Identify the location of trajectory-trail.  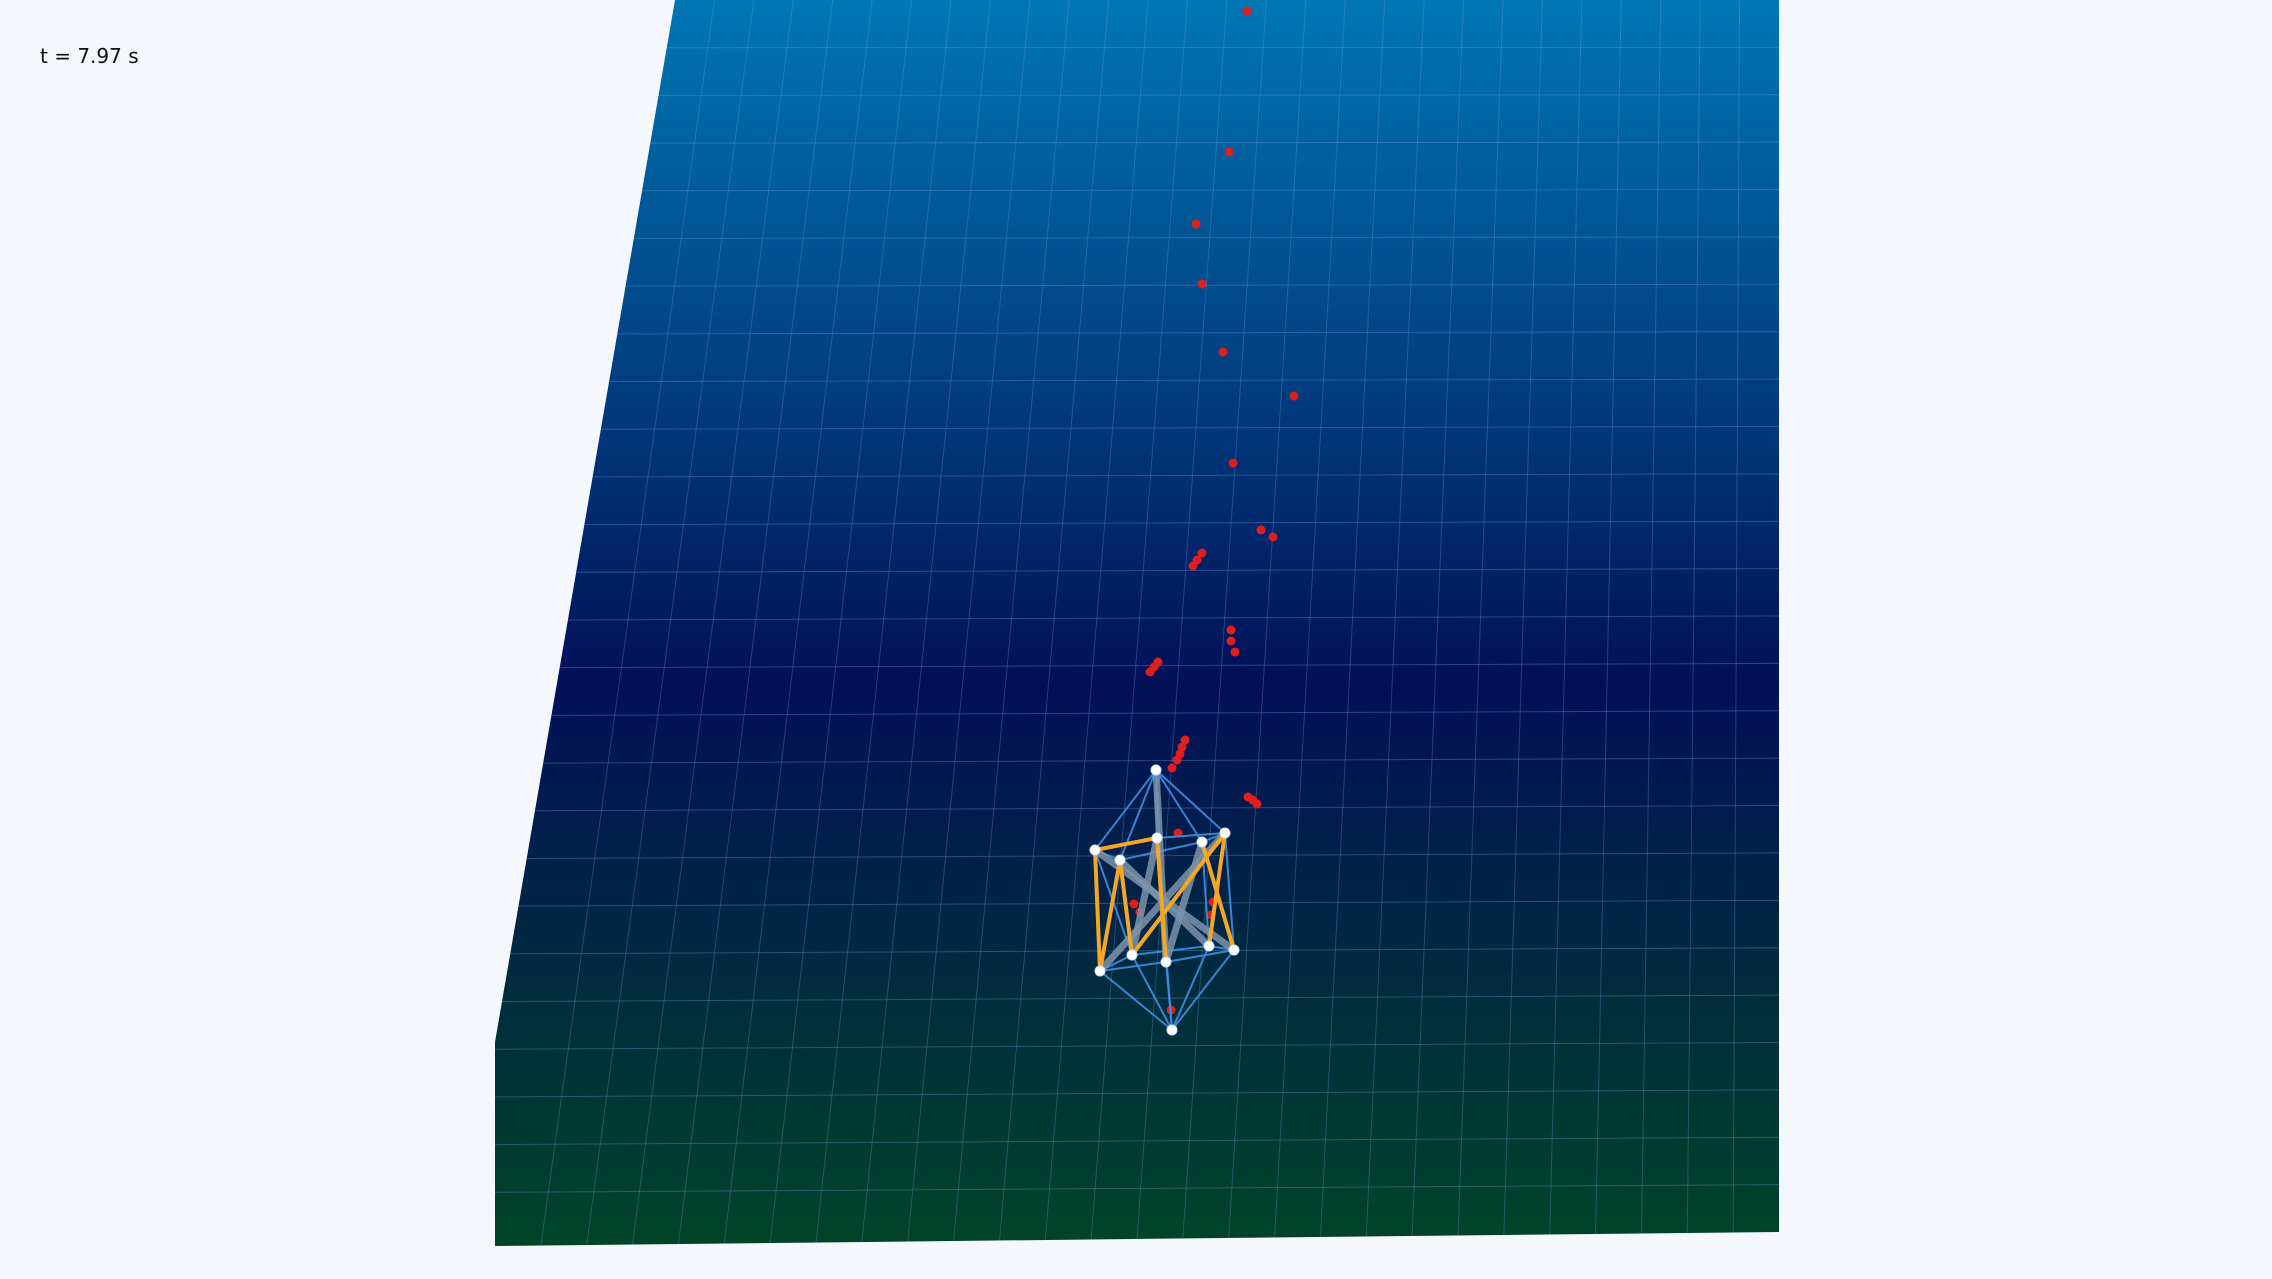
(1214, 510).